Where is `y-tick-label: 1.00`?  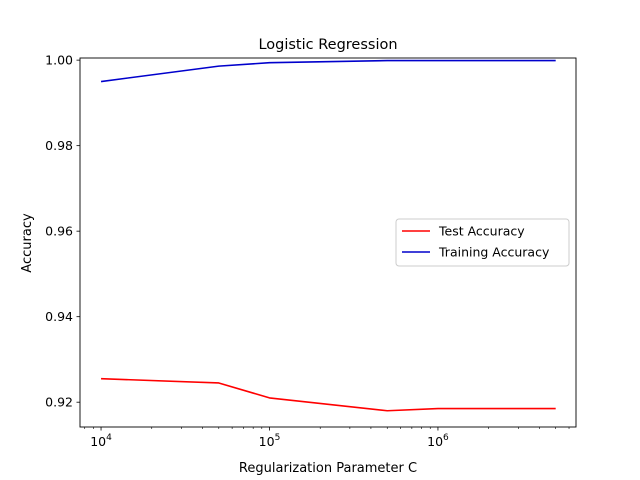
y-tick-label: 1.00 is located at coordinates (59, 60).